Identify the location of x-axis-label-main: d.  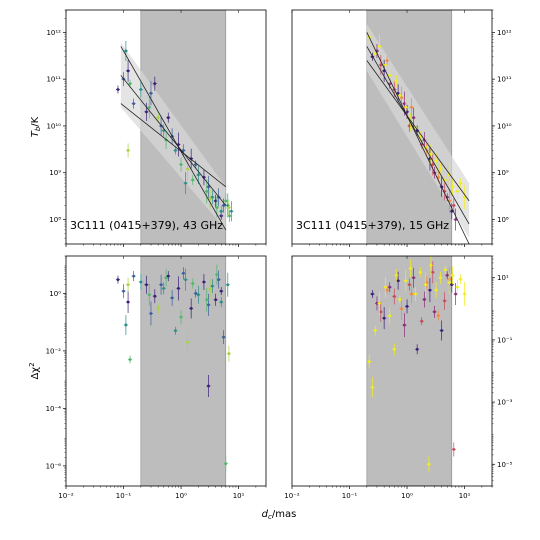
(265, 514).